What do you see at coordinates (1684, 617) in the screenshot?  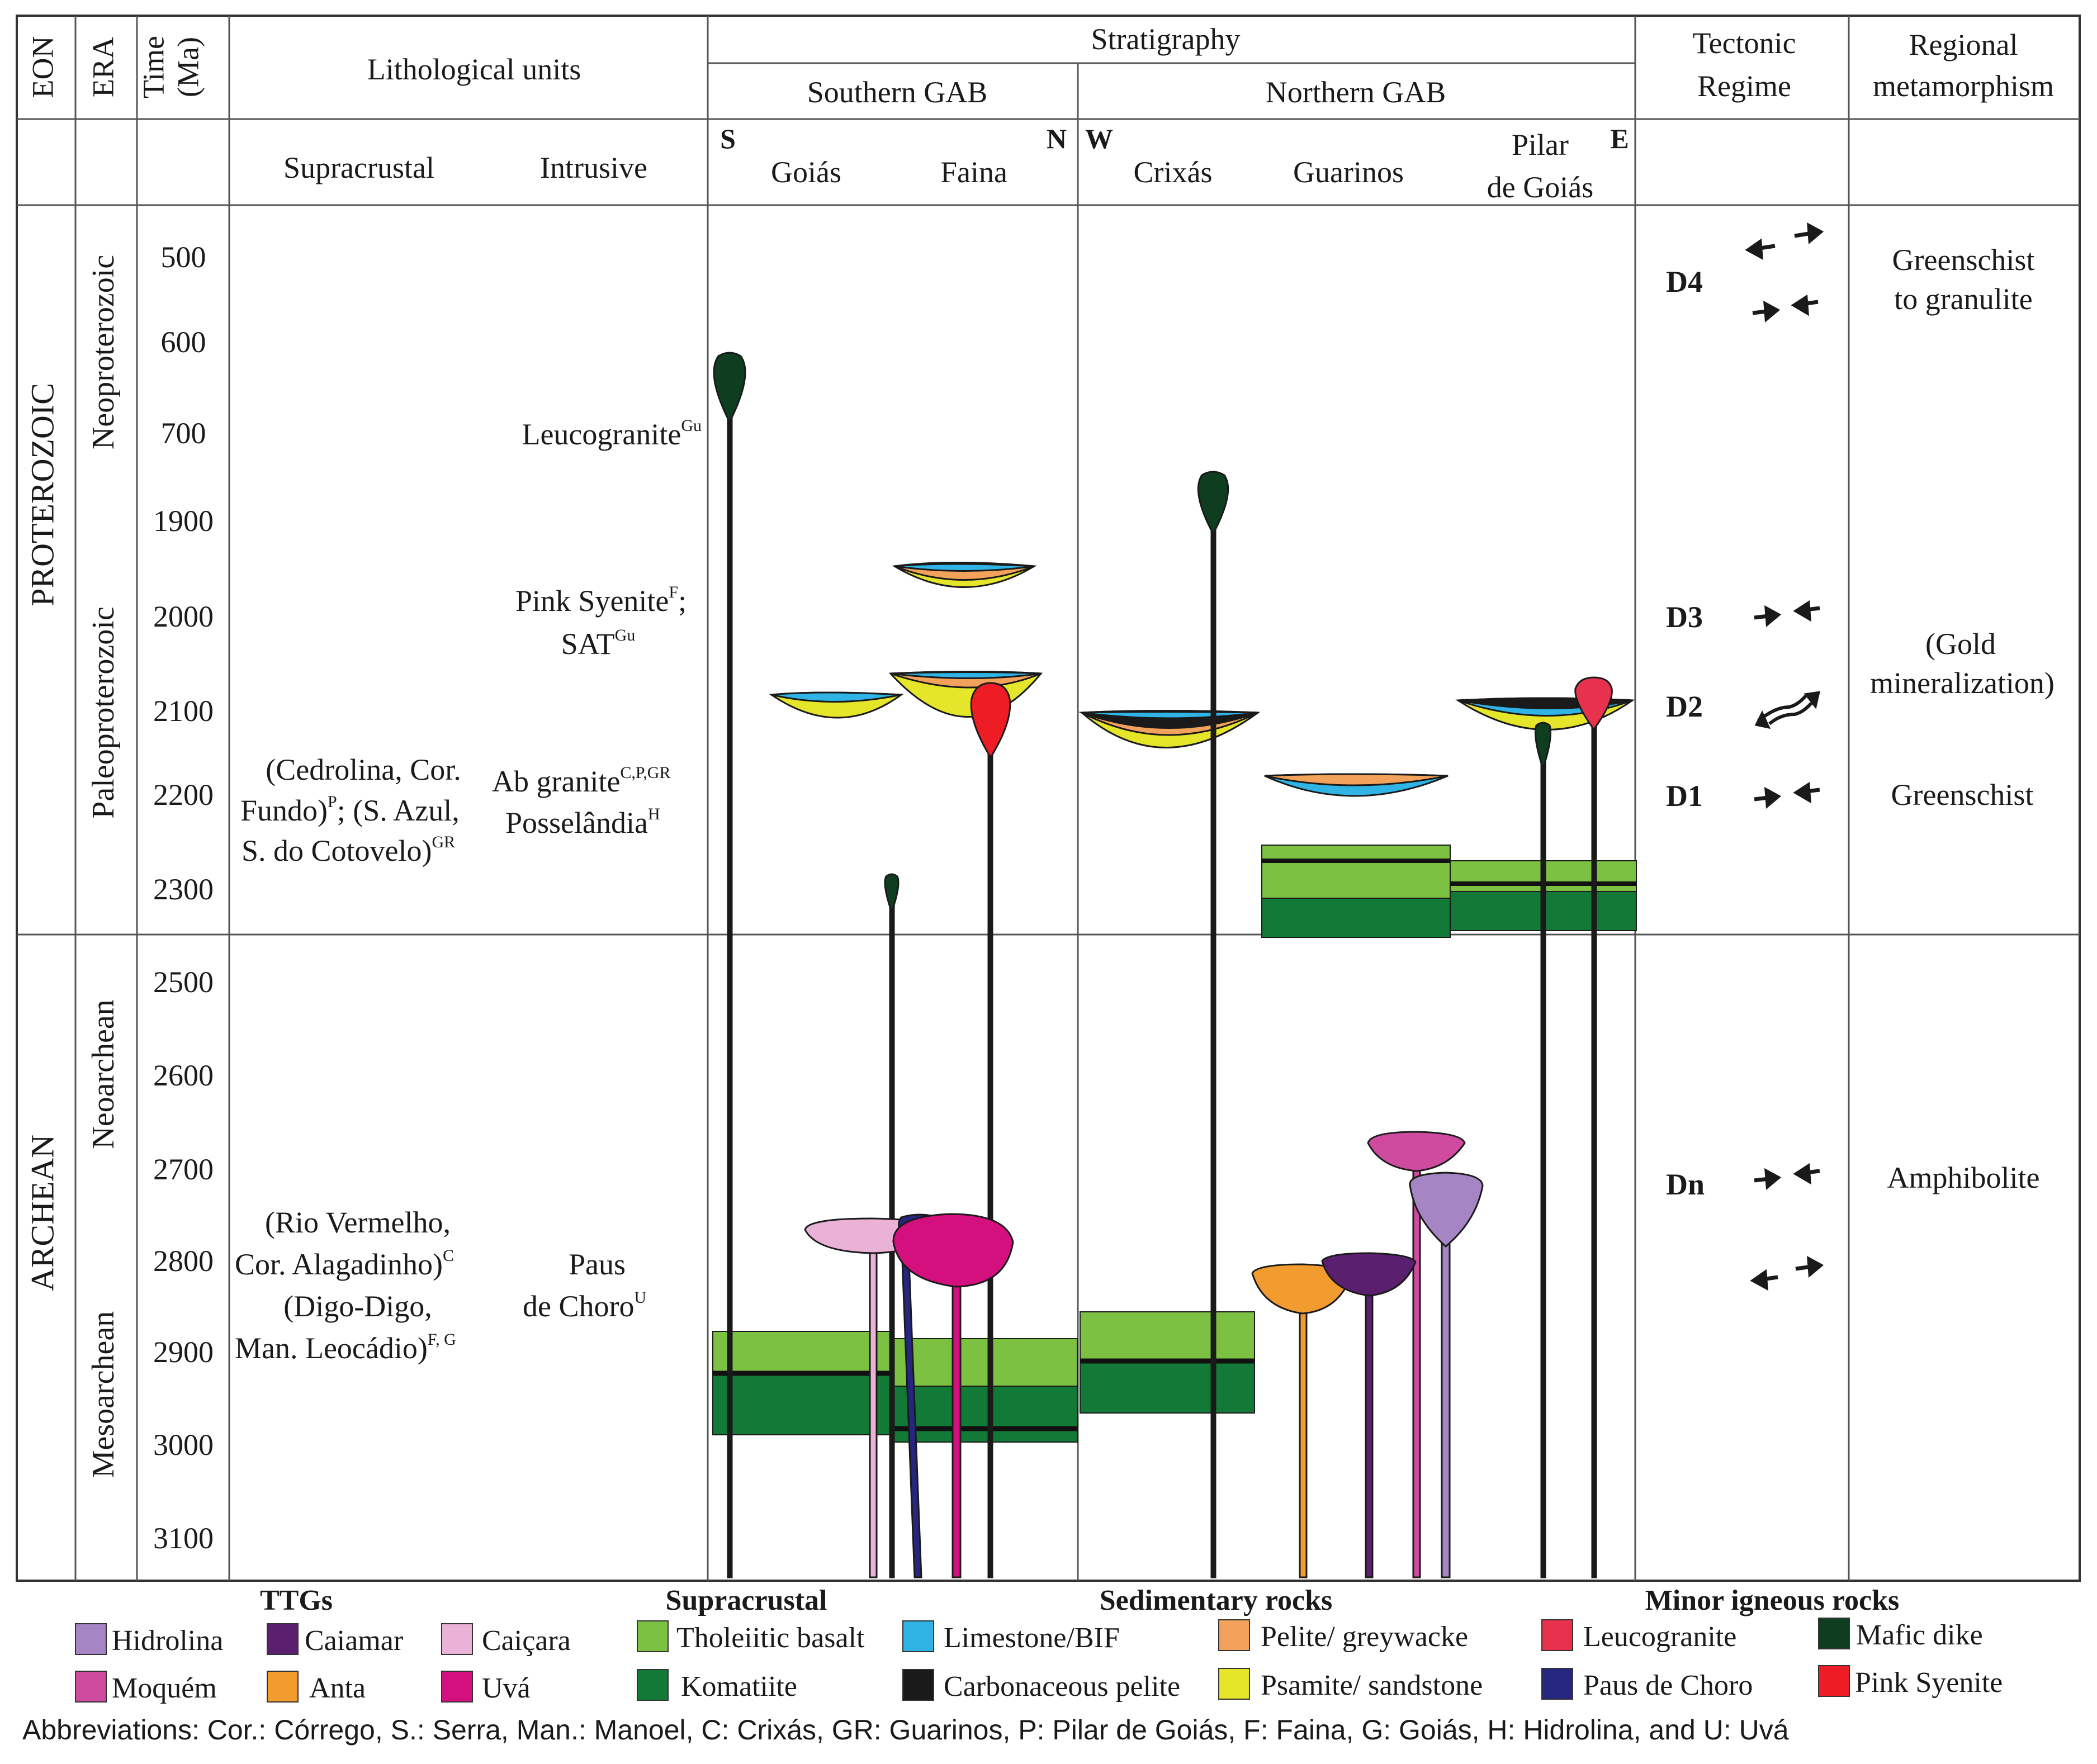 I see `deformation-d3: D3` at bounding box center [1684, 617].